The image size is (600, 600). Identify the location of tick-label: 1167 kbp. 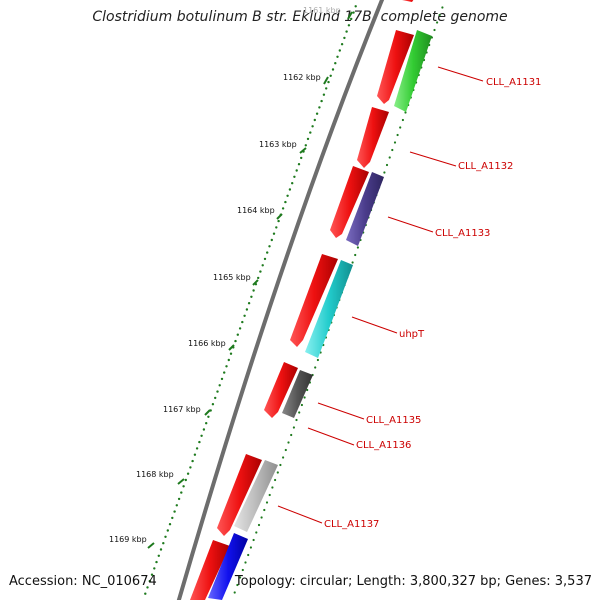
(182, 409).